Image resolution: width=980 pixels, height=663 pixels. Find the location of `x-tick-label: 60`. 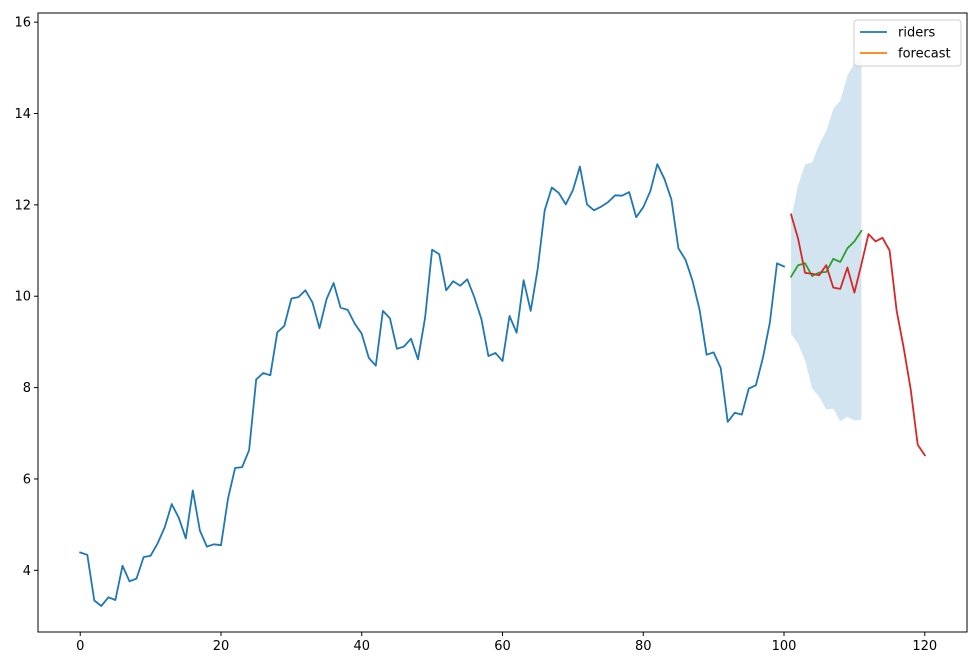

x-tick-label: 60 is located at coordinates (502, 646).